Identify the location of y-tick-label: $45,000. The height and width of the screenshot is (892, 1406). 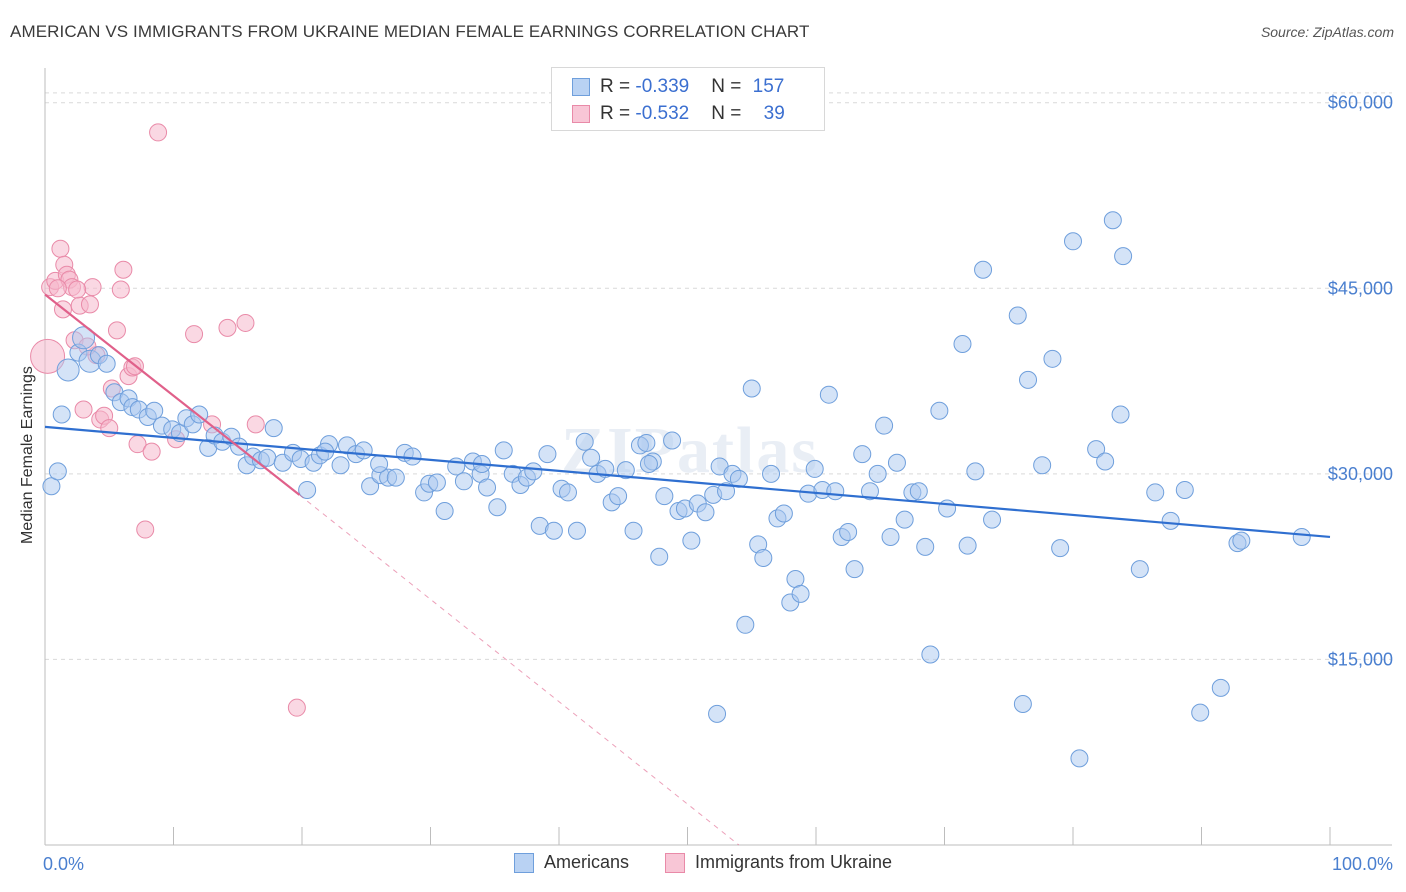
(1360, 288).